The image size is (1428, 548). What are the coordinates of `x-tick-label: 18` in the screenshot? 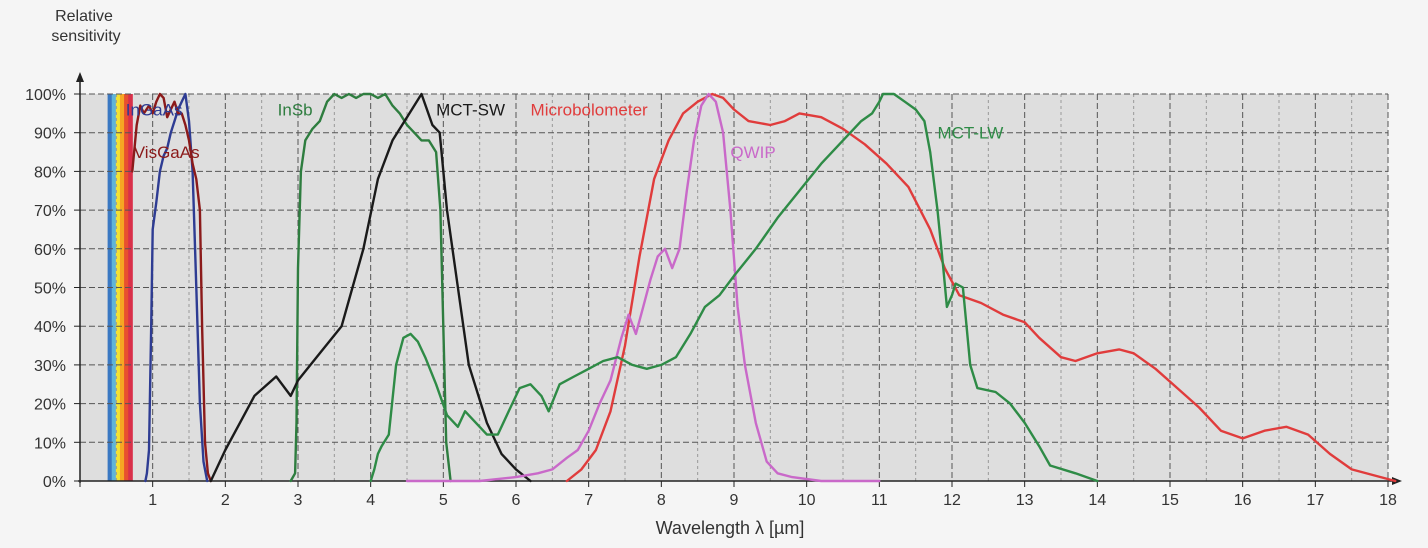 It's located at (1388, 500).